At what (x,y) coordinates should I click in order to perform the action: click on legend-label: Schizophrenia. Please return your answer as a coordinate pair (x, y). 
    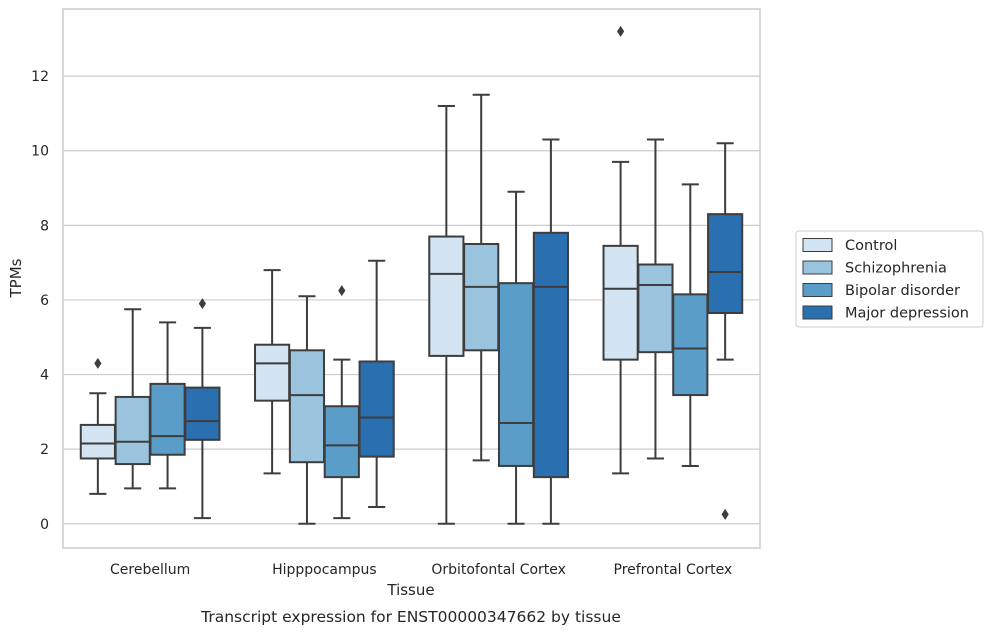
    Looking at the image, I should click on (896, 269).